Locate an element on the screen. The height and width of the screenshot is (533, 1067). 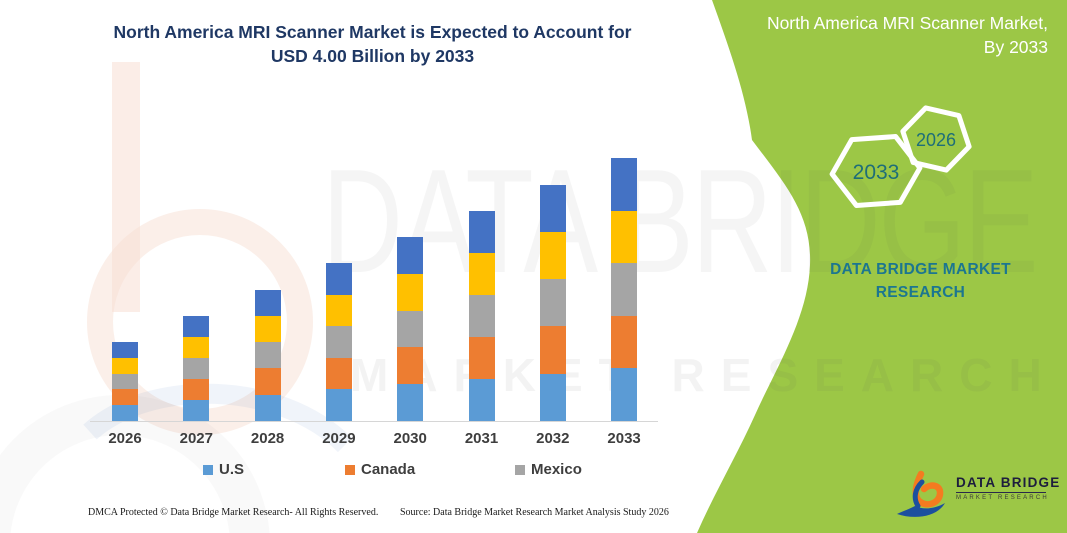
x-axis-label-2031: 2031 is located at coordinates (481, 438).